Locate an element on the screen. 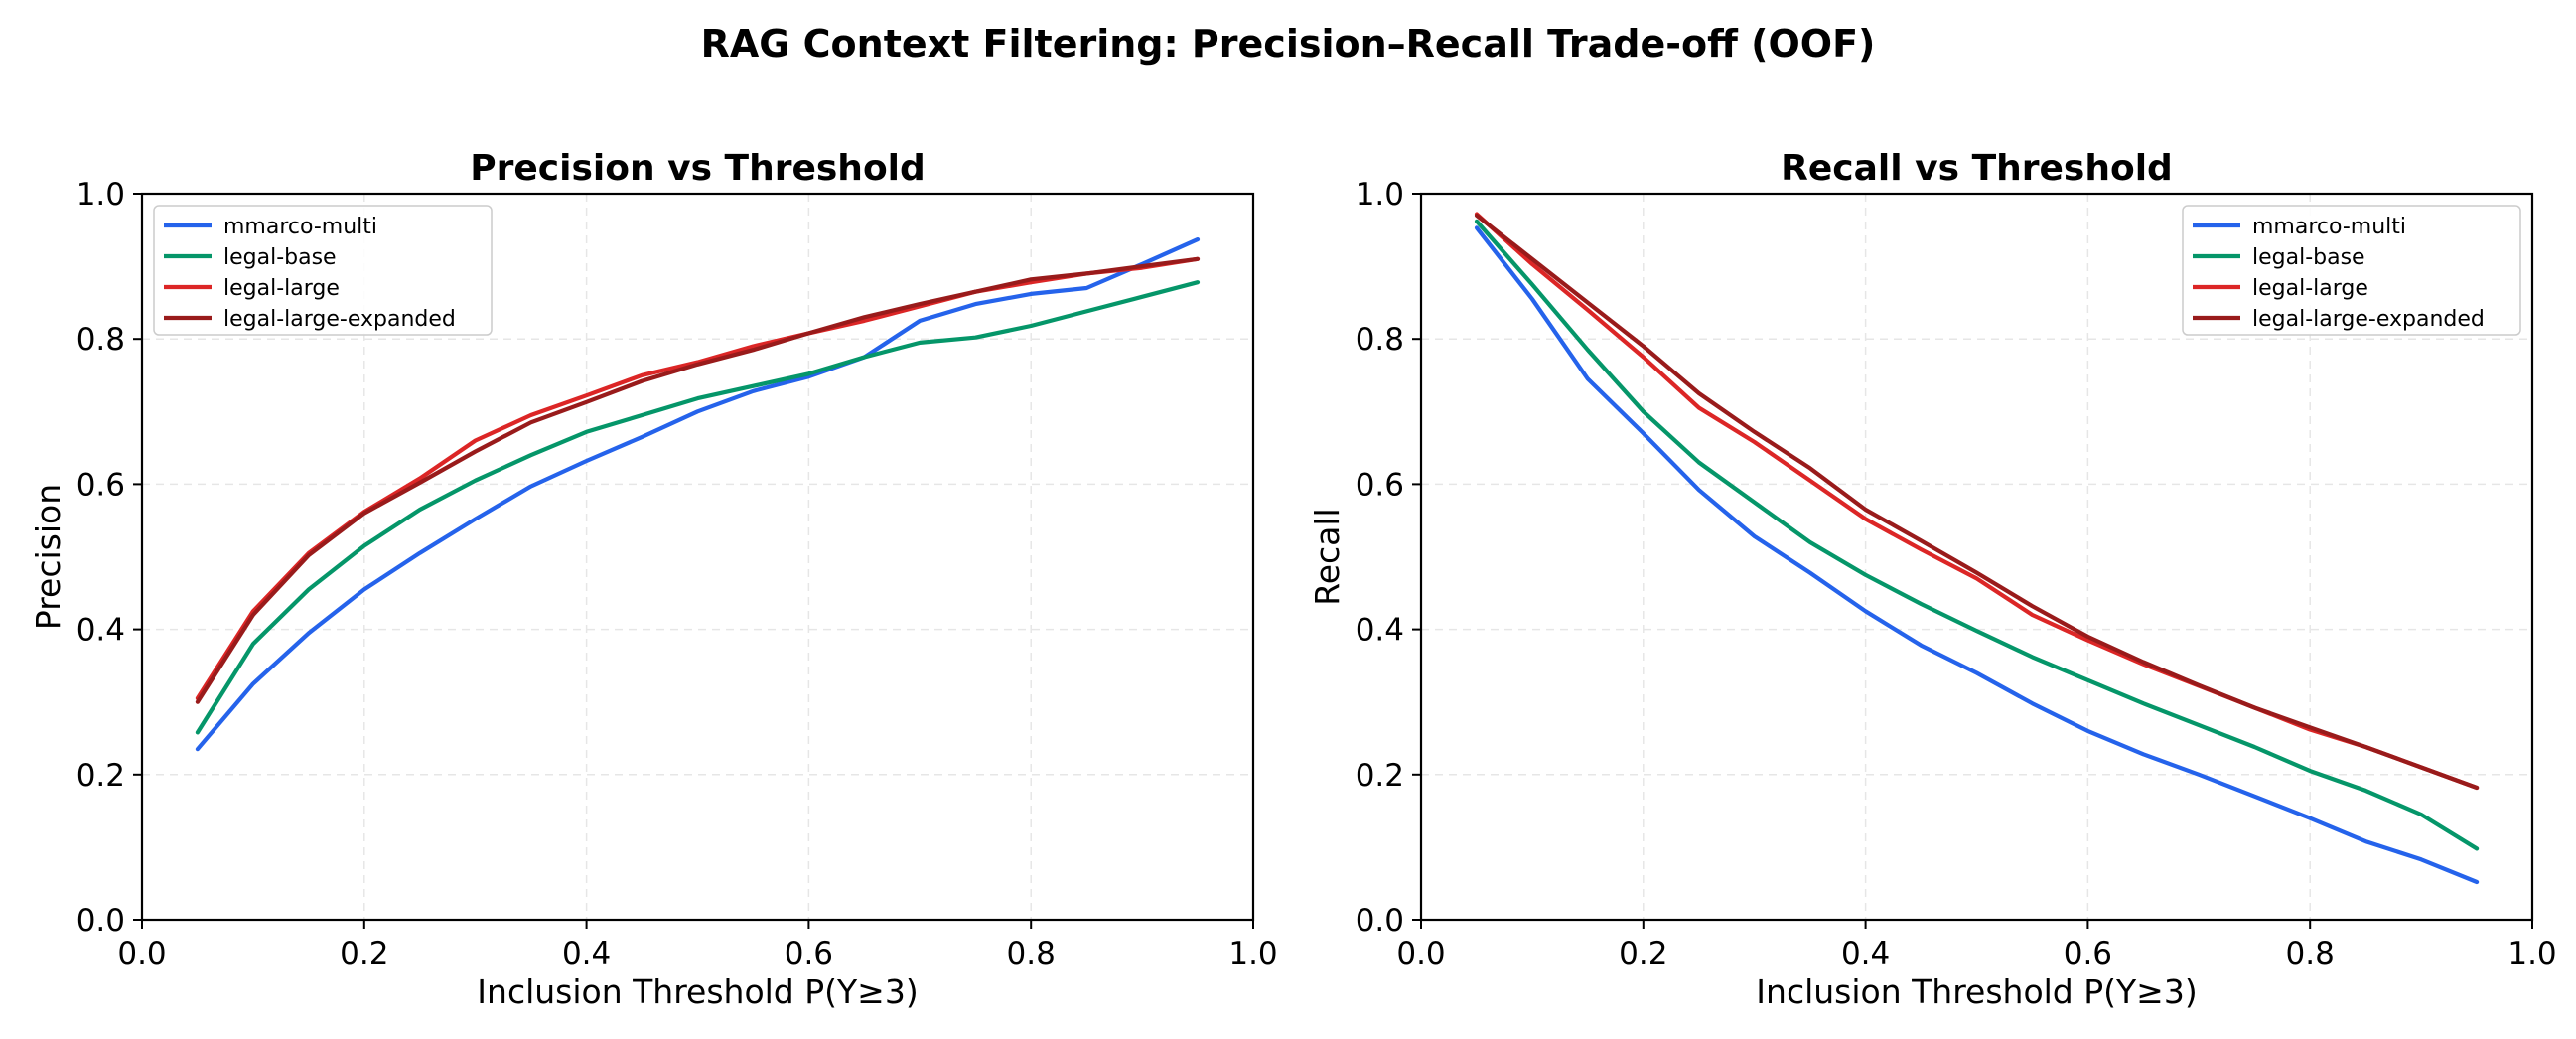 This screenshot has width=2576, height=1039. panel-title: Precision vs Threshold is located at coordinates (698, 168).